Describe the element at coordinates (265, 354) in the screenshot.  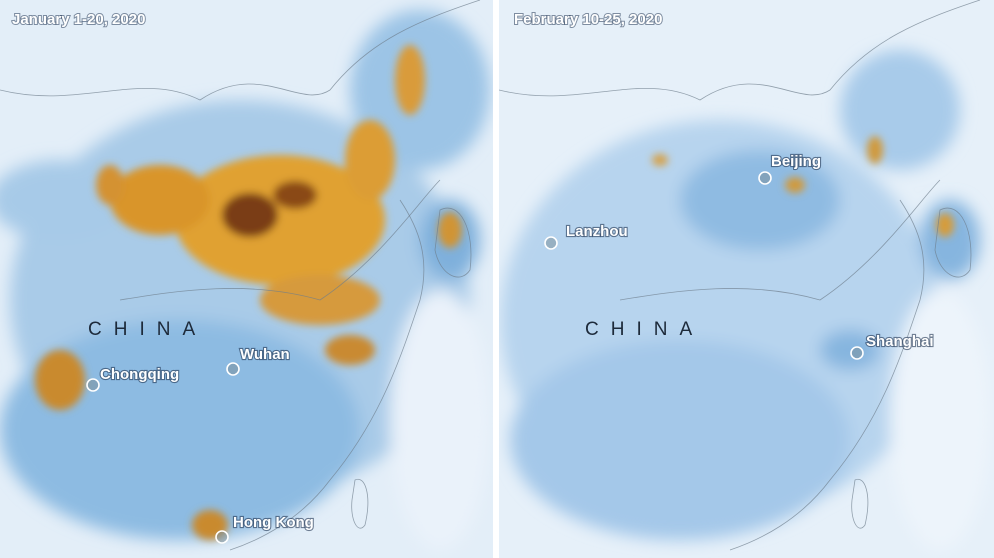
I see `city-label: Wuhan` at that location.